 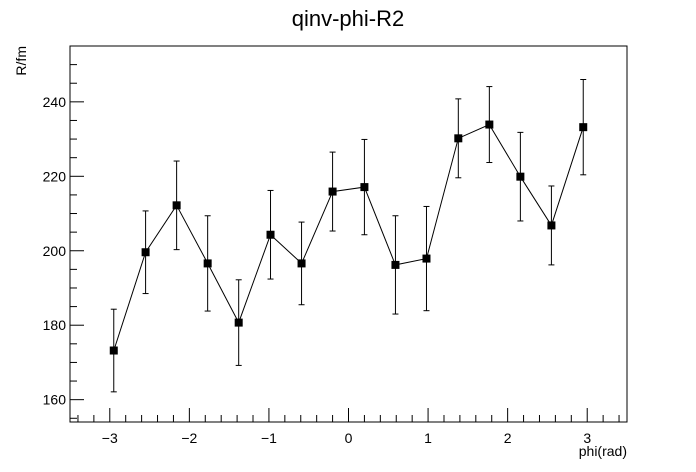 What do you see at coordinates (55, 176) in the screenshot?
I see `y-tick-label: 220` at bounding box center [55, 176].